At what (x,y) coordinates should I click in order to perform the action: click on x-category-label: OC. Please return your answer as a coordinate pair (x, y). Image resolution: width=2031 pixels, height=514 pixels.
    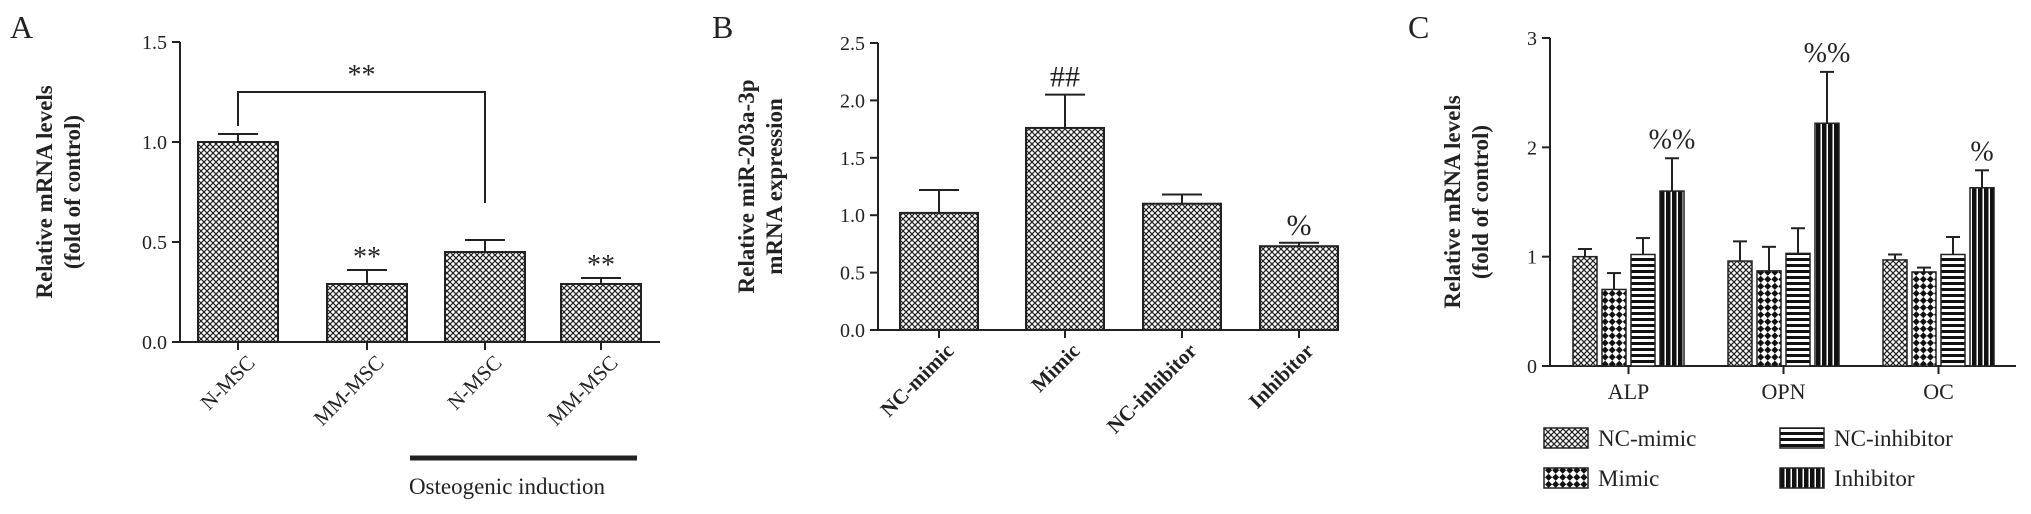
    Looking at the image, I should click on (1938, 391).